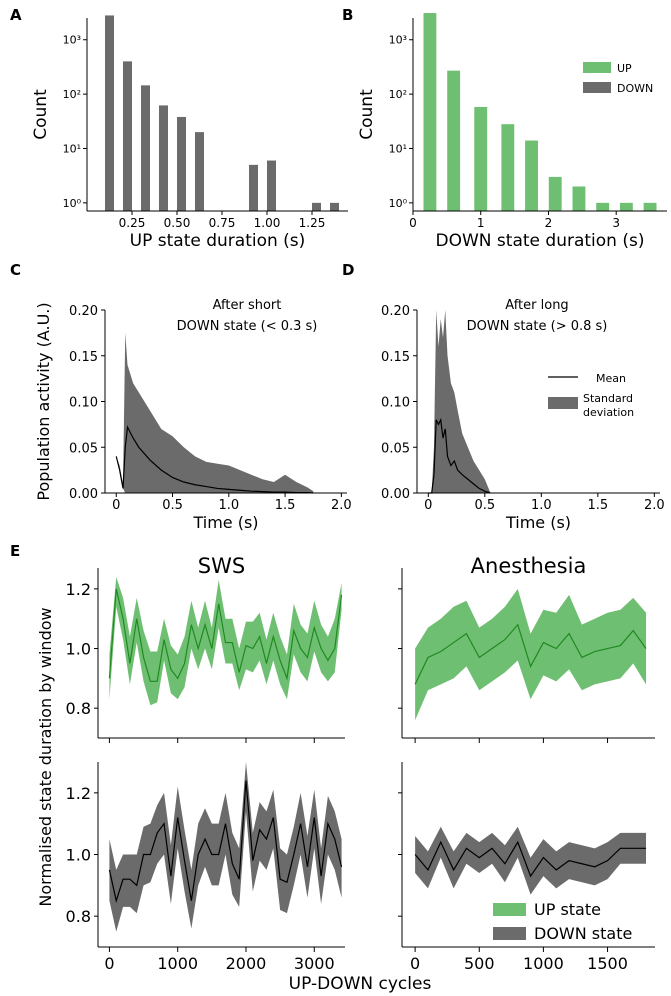  What do you see at coordinates (540, 241) in the screenshot?
I see `x-axis-label: DOWN state duration (s)` at bounding box center [540, 241].